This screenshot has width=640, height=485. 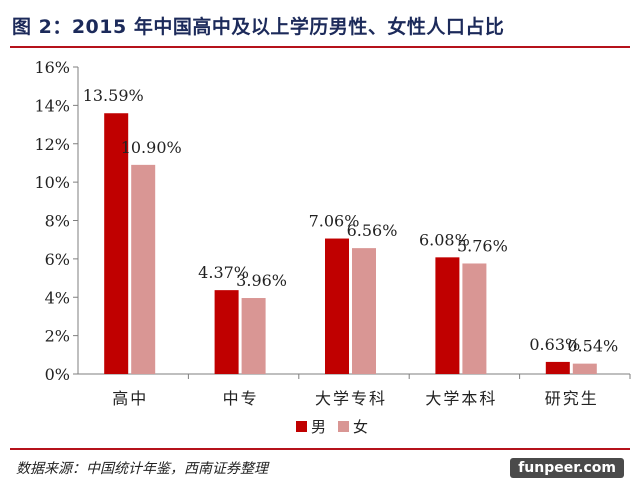 What do you see at coordinates (567, 468) in the screenshot?
I see `watermark-badge: funpeer.com` at bounding box center [567, 468].